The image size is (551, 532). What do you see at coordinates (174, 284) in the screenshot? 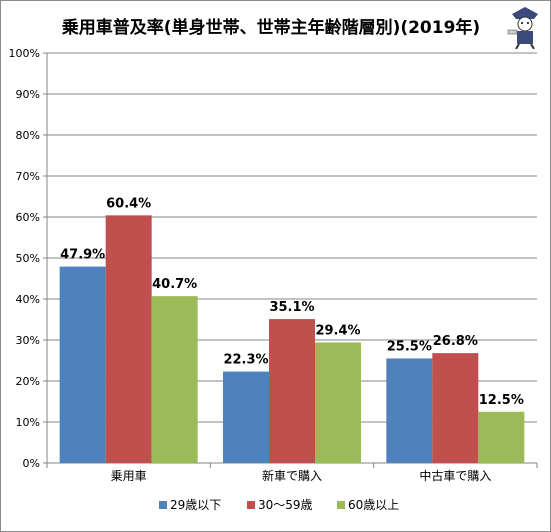
I see `data-label: 40.7%` at bounding box center [174, 284].